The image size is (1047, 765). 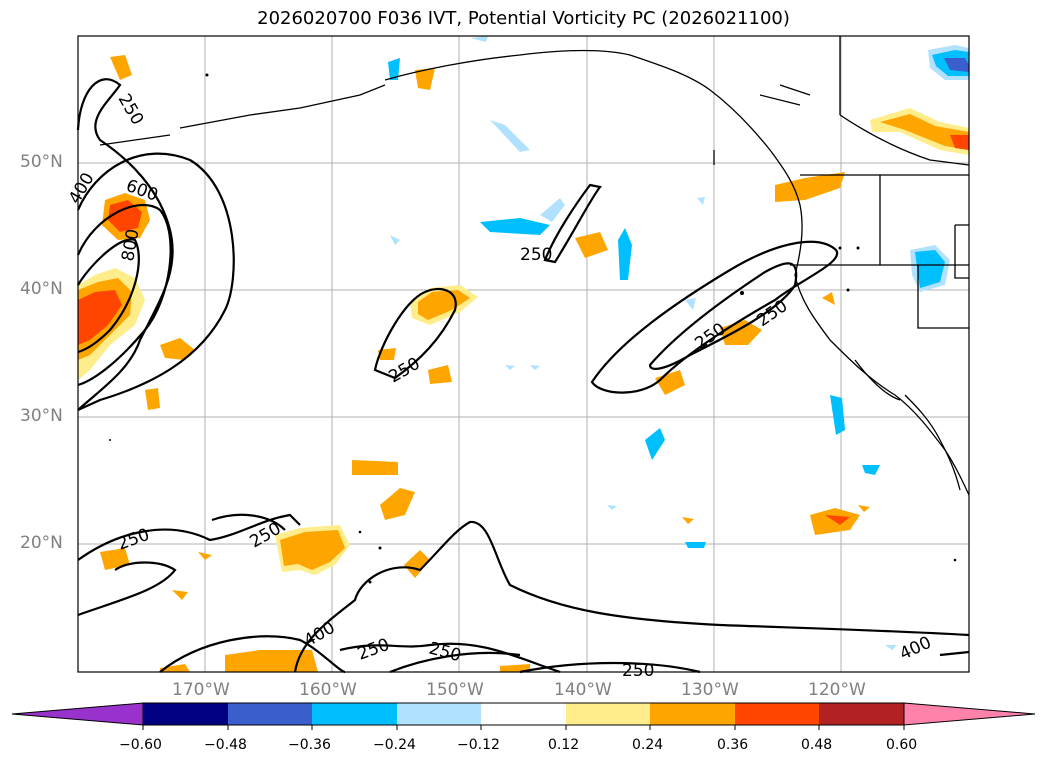 What do you see at coordinates (837, 690) in the screenshot?
I see `lon-label: 120°W` at bounding box center [837, 690].